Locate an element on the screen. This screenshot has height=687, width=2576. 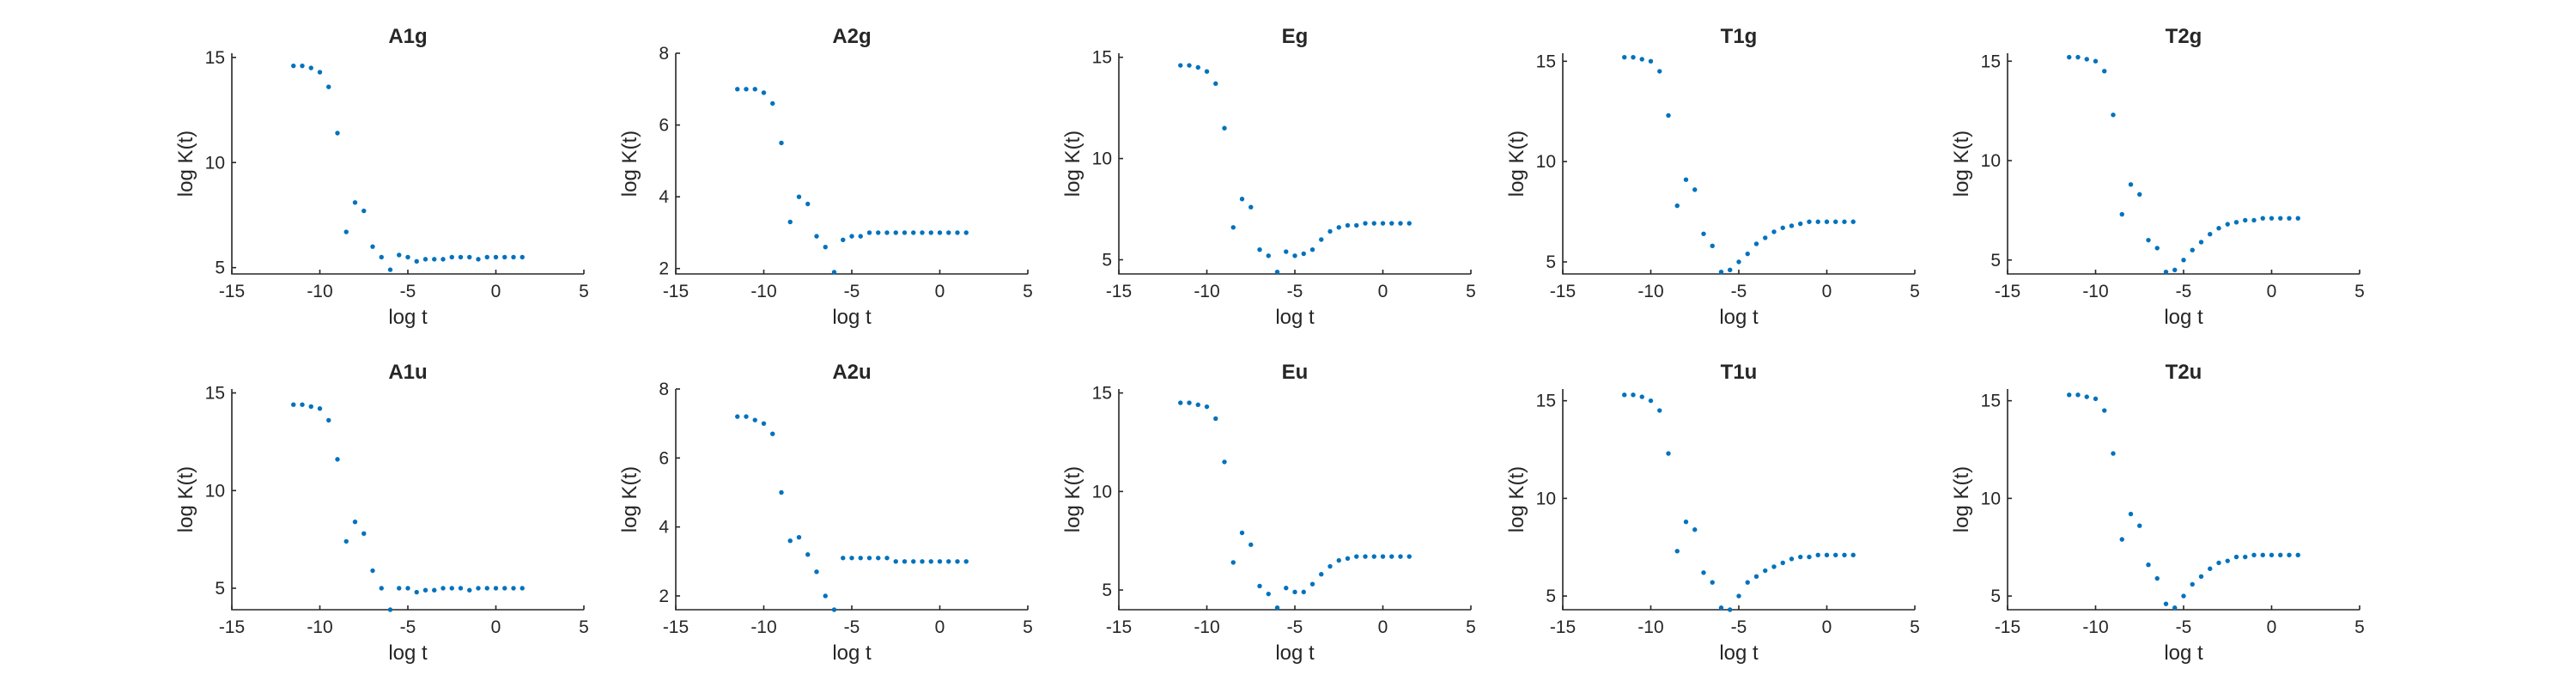
panel-title: A1g is located at coordinates (408, 36).